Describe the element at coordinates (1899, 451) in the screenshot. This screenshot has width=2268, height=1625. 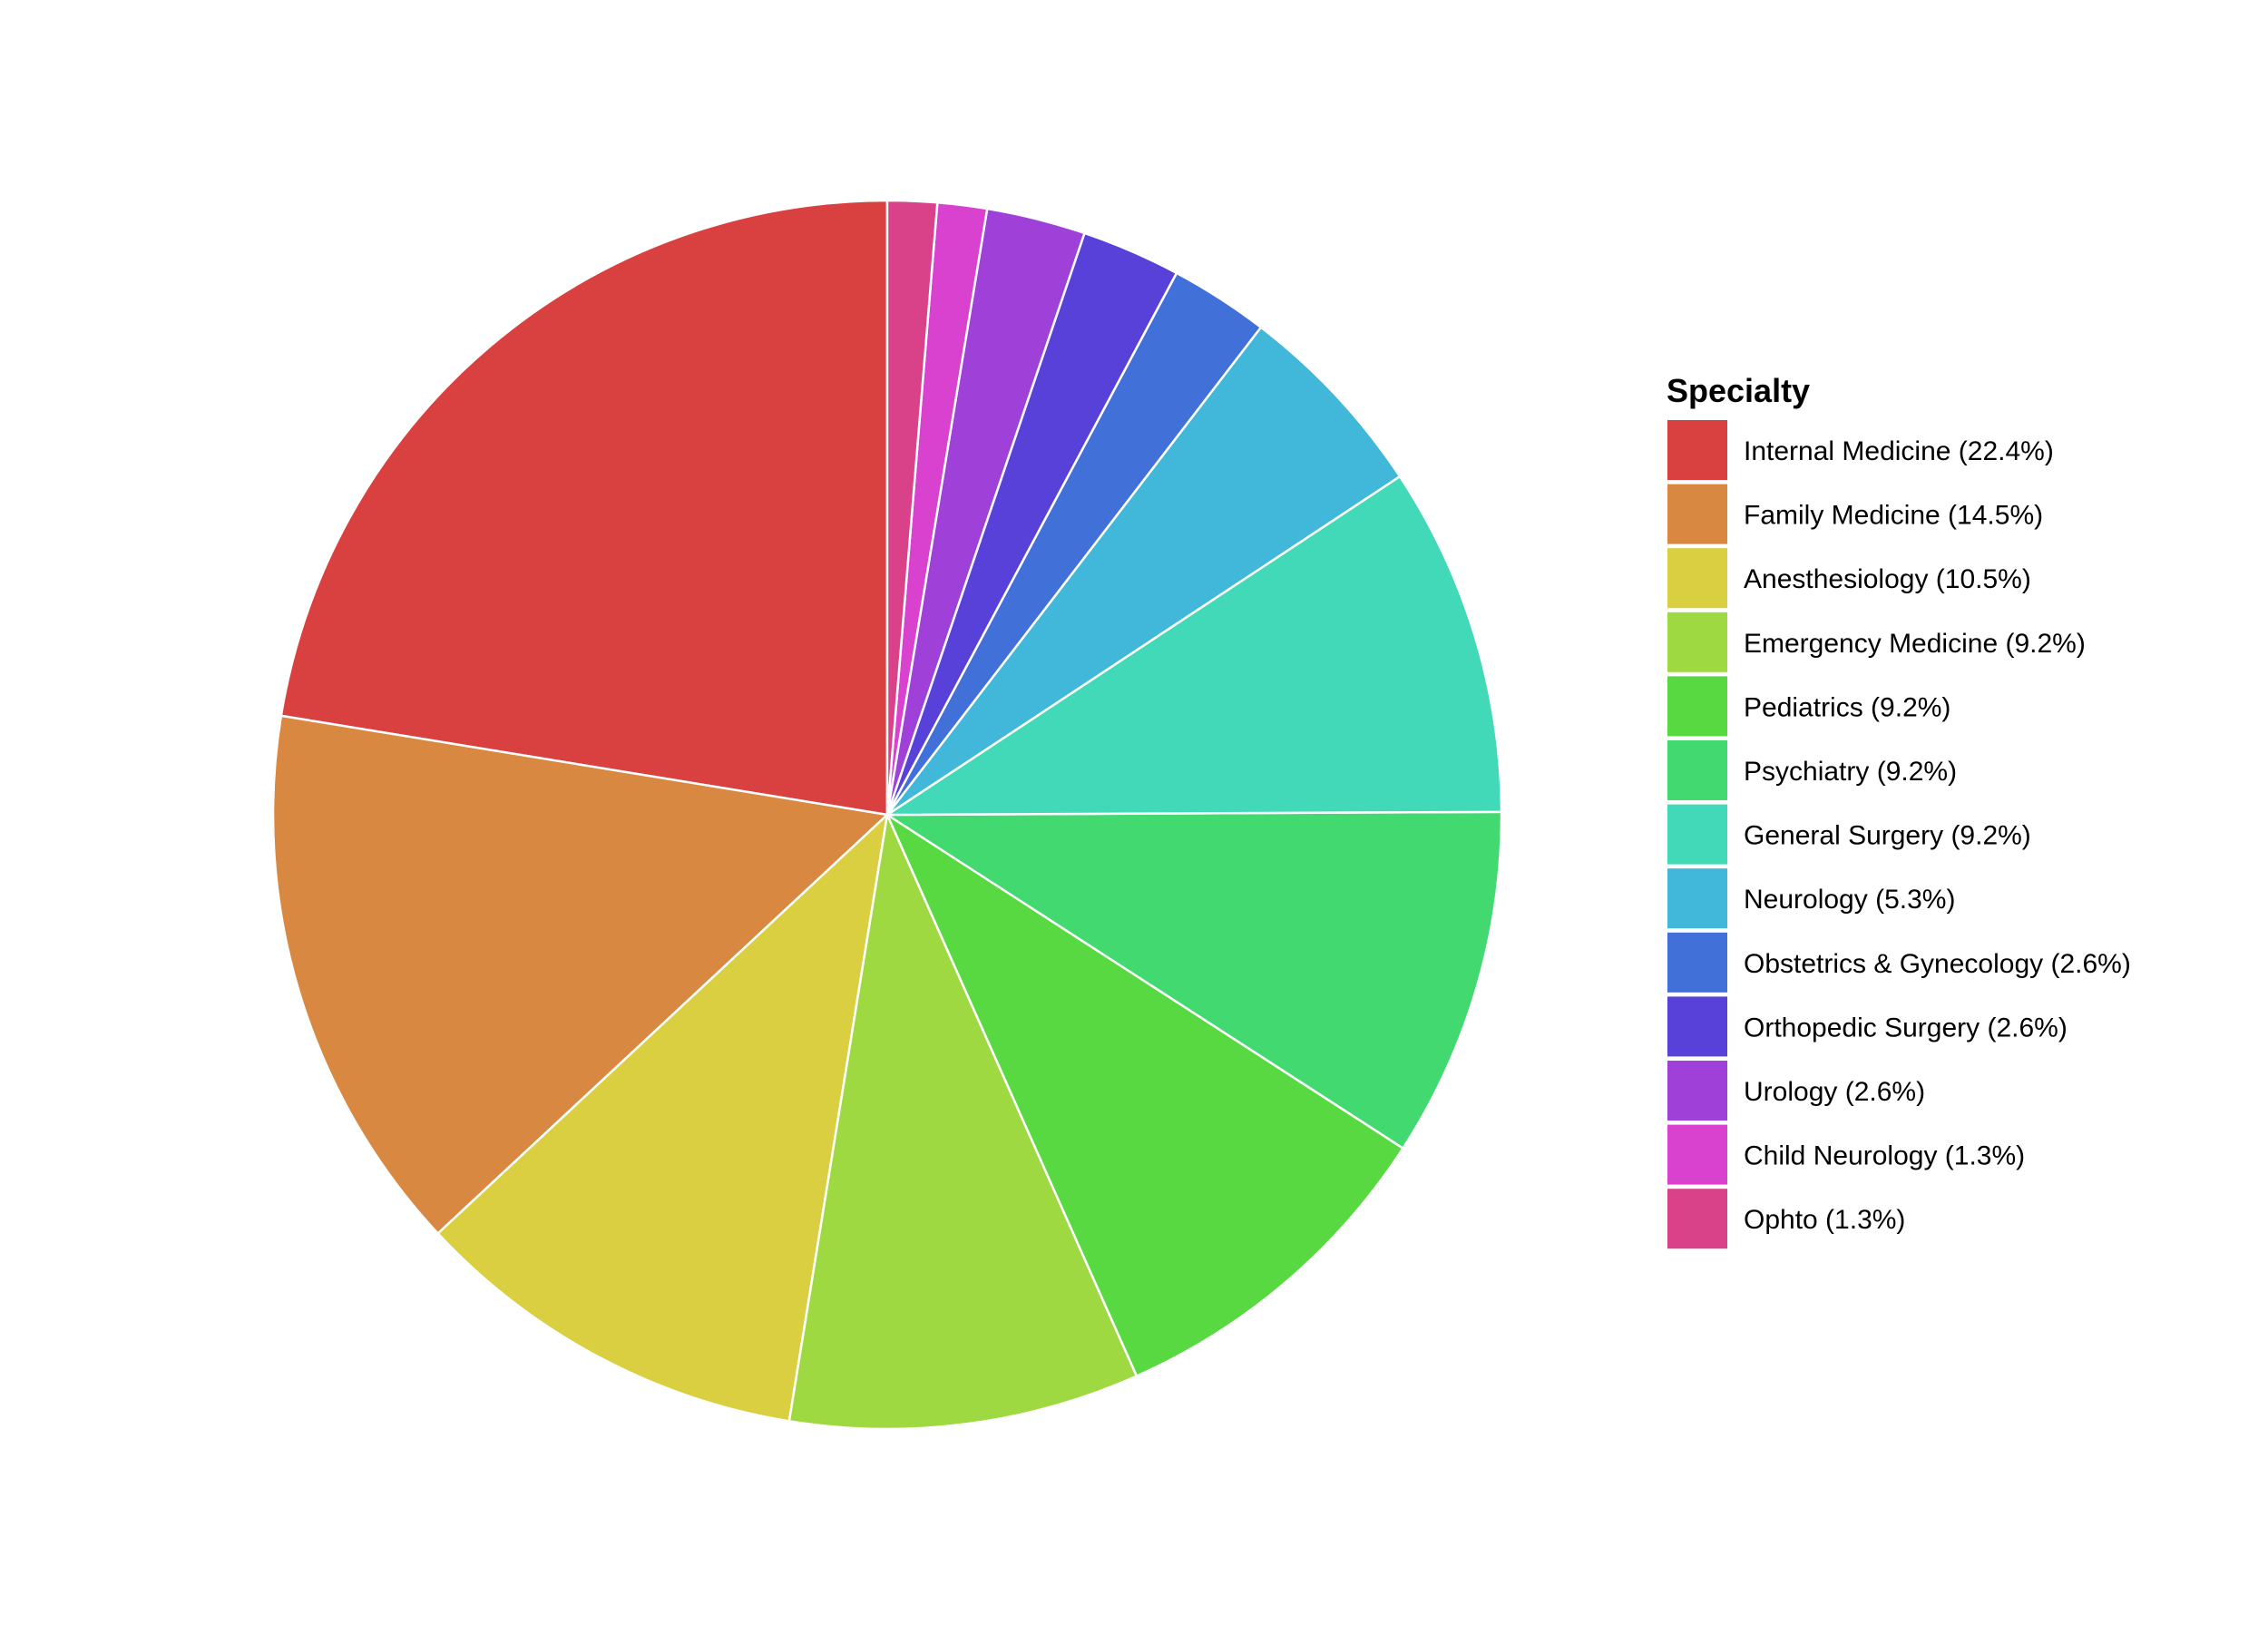
I see `legend-label-0: Internal Medicine (22.4%)` at that location.